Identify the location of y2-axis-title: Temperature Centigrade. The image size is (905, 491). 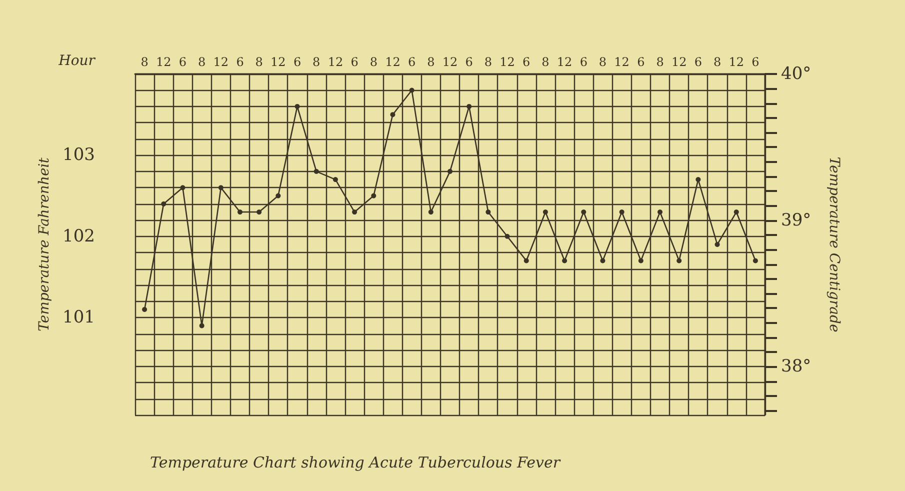
(834, 244).